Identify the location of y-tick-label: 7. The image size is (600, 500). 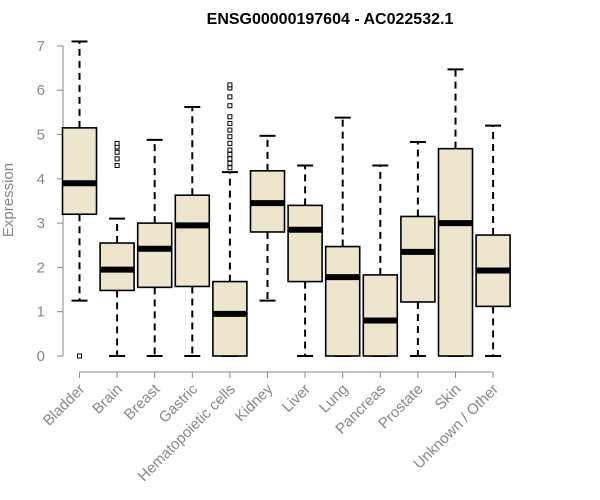
(41, 46).